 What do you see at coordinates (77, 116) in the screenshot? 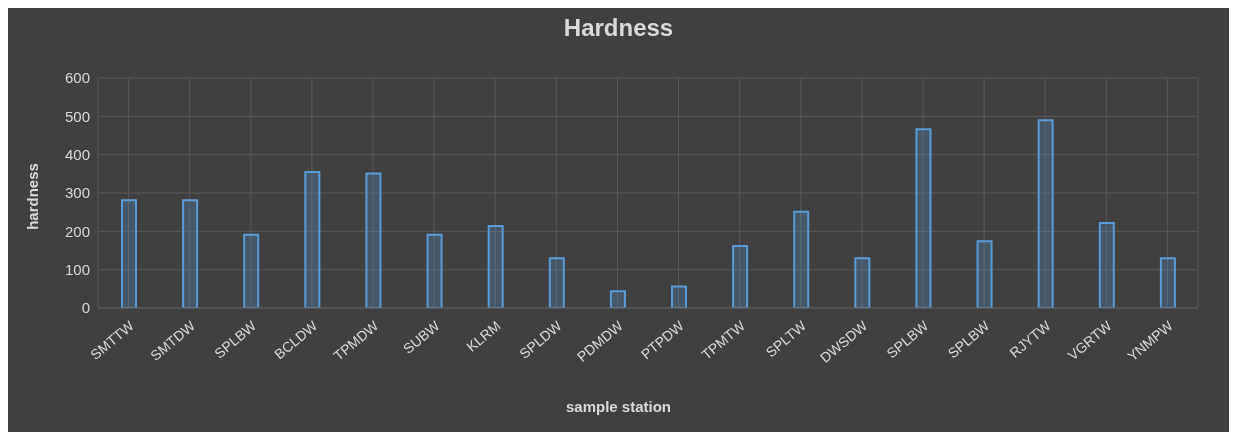
I see `y-tick-label: 500` at bounding box center [77, 116].